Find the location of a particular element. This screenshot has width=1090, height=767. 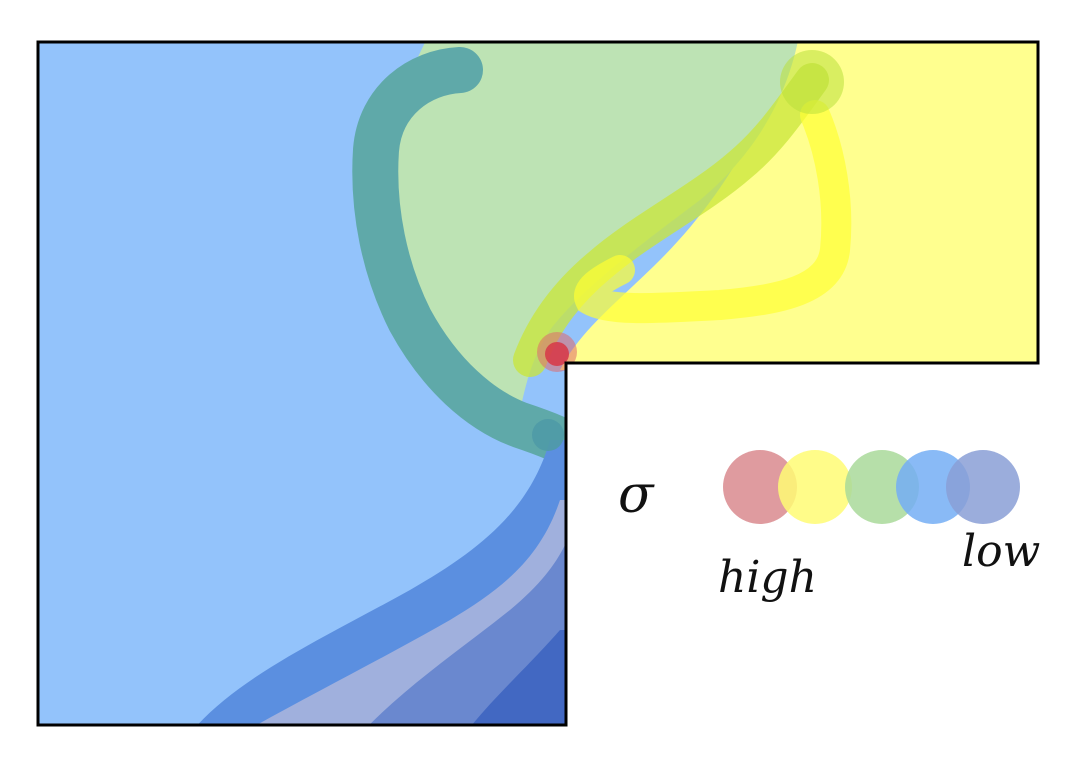

legend-color-scale is located at coordinates (871, 487).